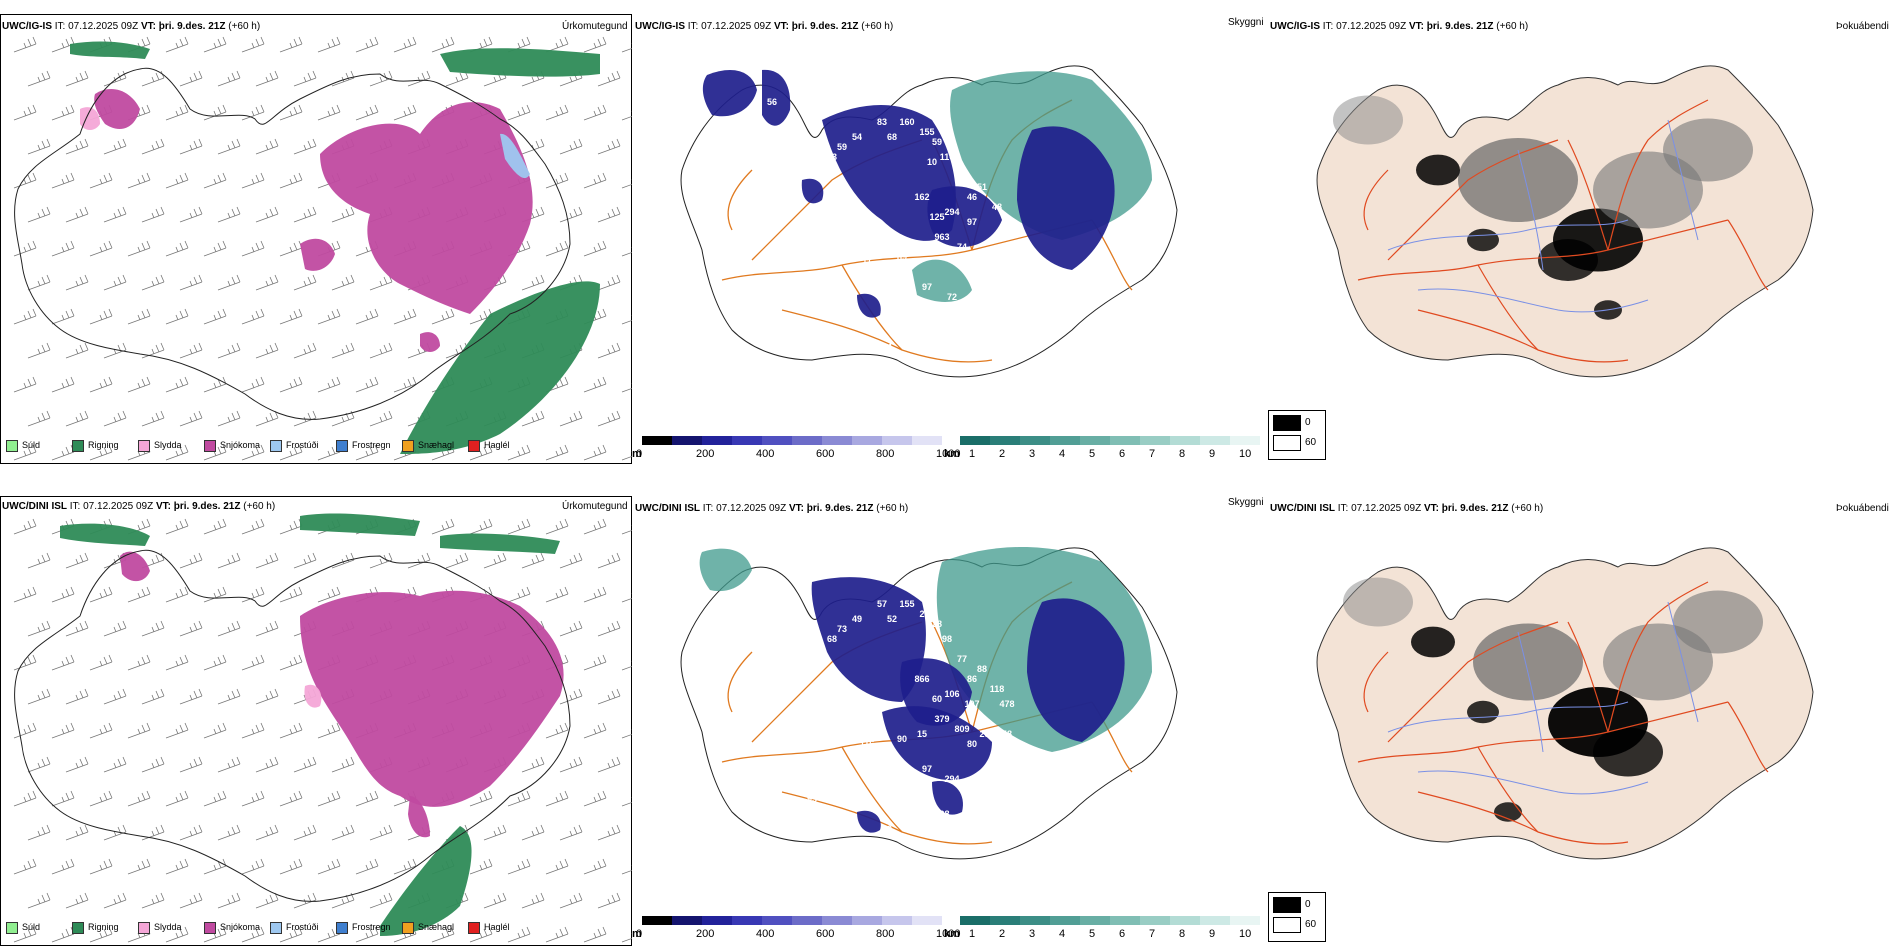 This screenshot has width=1900, height=950. What do you see at coordinates (948, 934) in the screenshot?
I see `colorbar-tick: 1000` at bounding box center [948, 934].